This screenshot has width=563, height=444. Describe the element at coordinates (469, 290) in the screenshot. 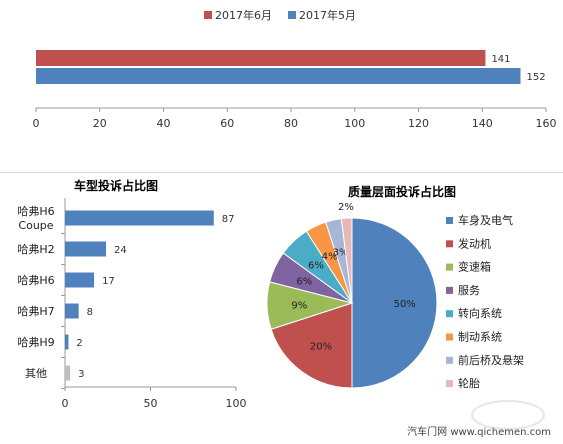

I see `legend-label: 服务` at that location.